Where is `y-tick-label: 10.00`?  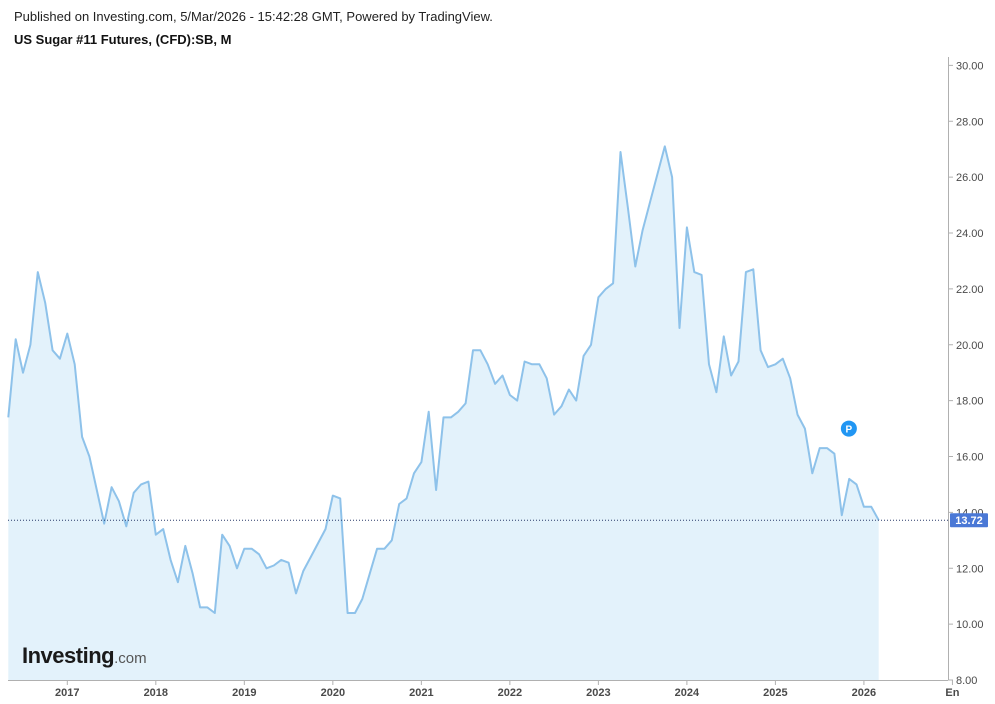 y-tick-label: 10.00 is located at coordinates (970, 625).